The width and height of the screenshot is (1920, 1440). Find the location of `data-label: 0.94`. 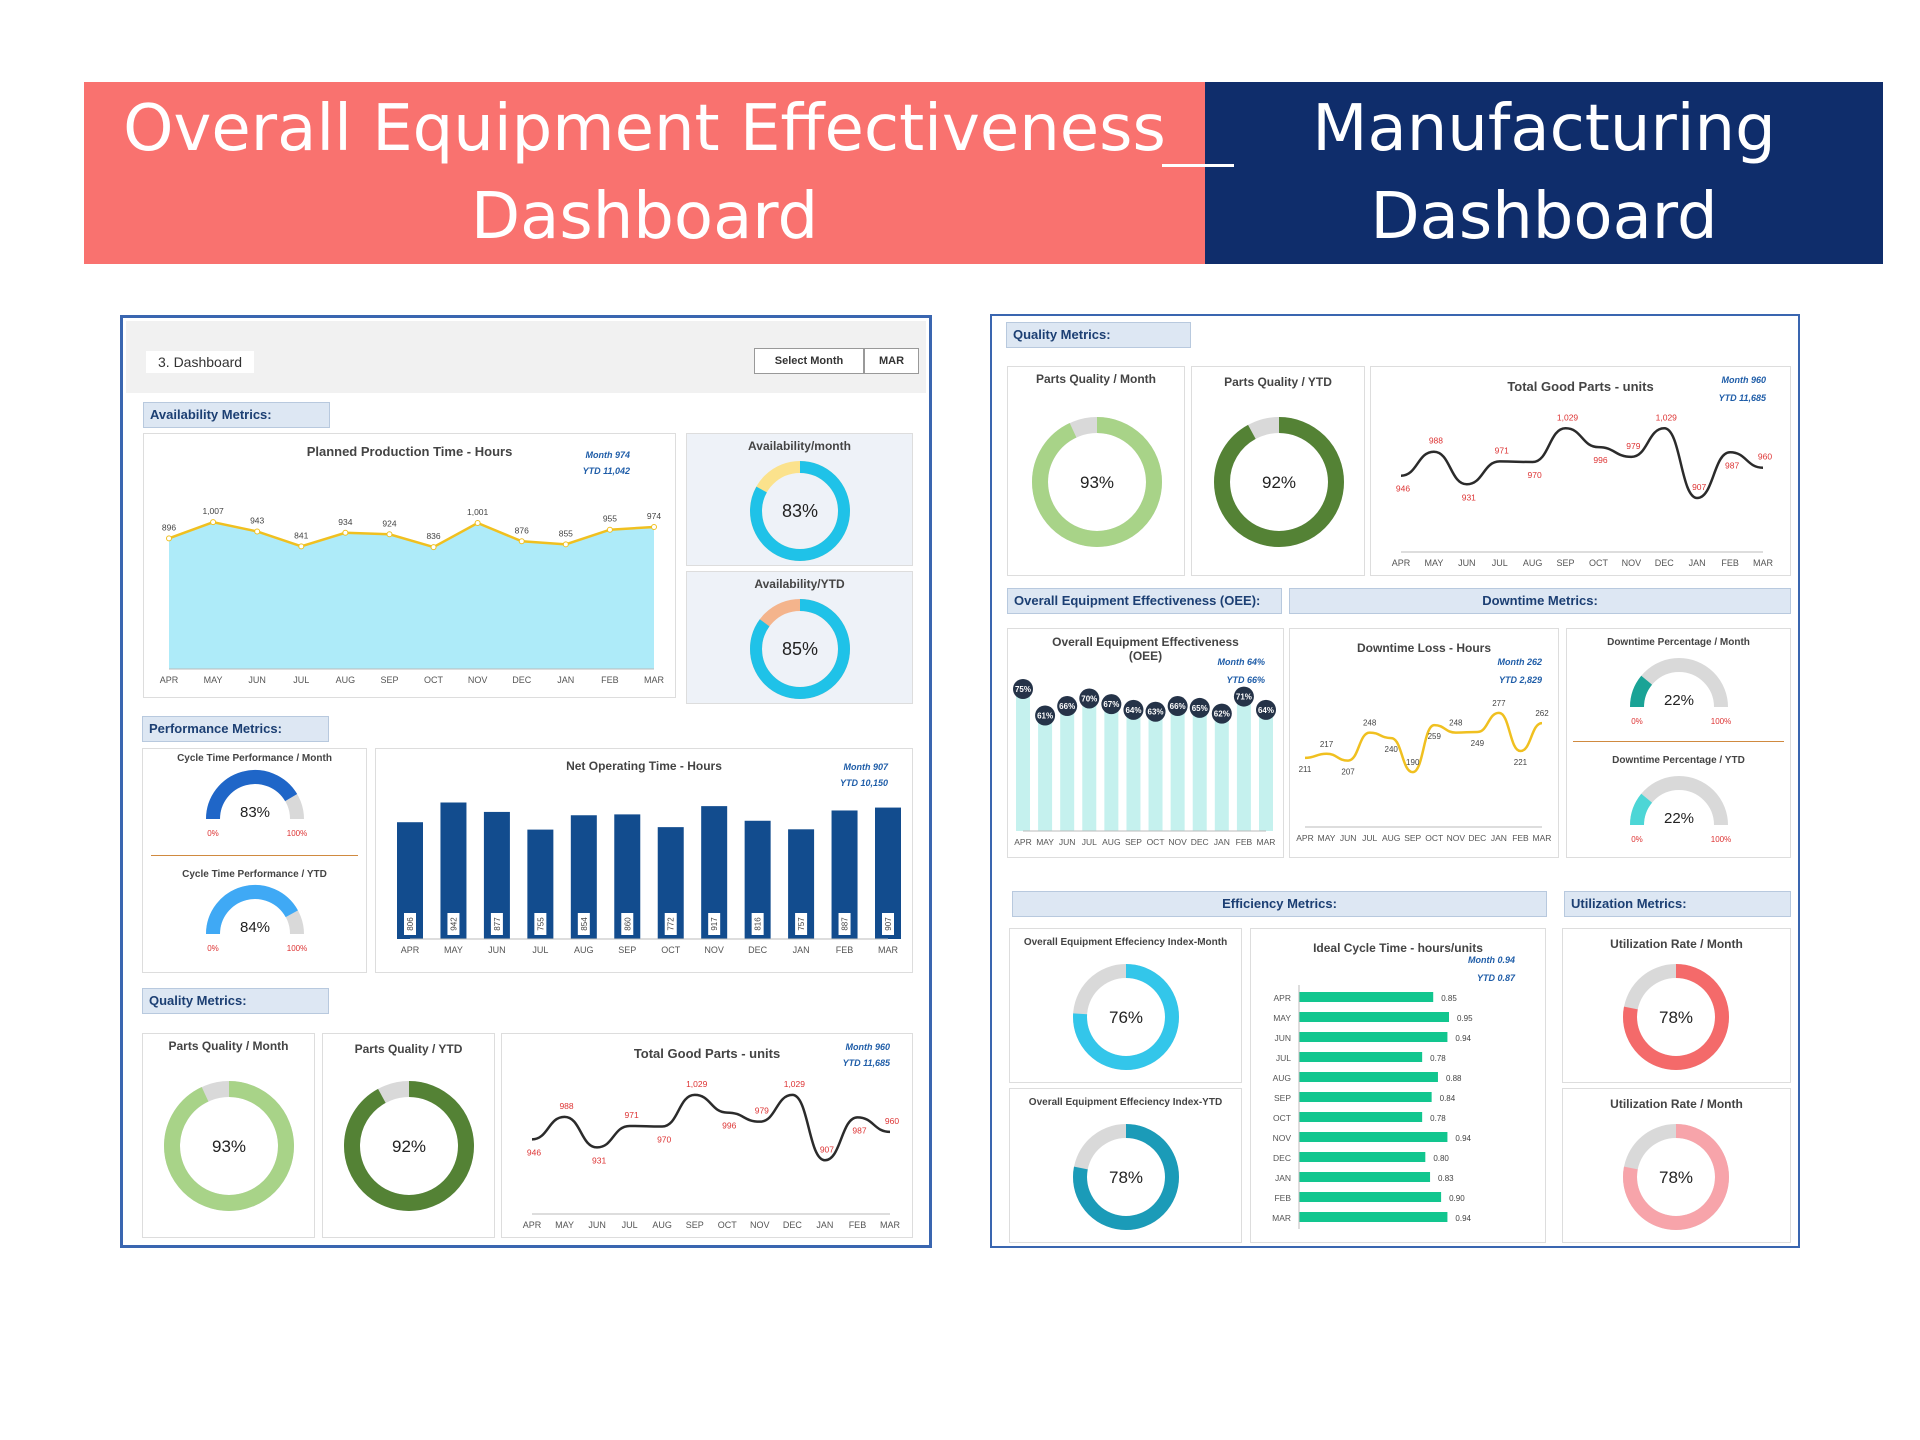

data-label: 0.94 is located at coordinates (1463, 1138).